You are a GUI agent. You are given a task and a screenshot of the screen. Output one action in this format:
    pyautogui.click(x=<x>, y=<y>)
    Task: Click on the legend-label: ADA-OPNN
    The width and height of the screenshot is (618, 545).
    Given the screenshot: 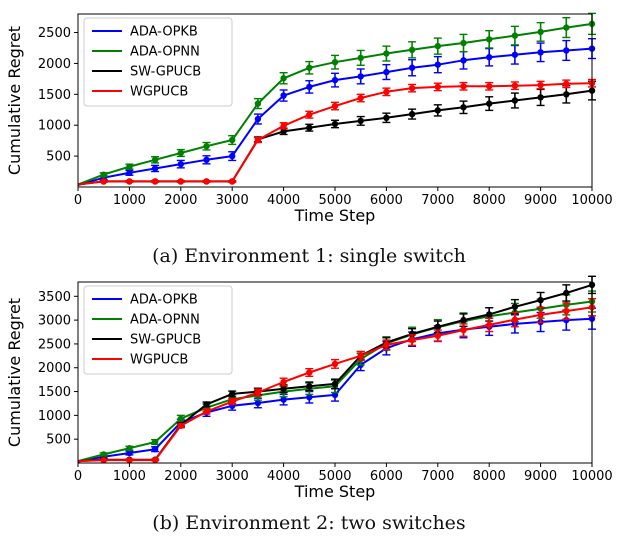 What is the action you would take?
    pyautogui.click(x=165, y=320)
    